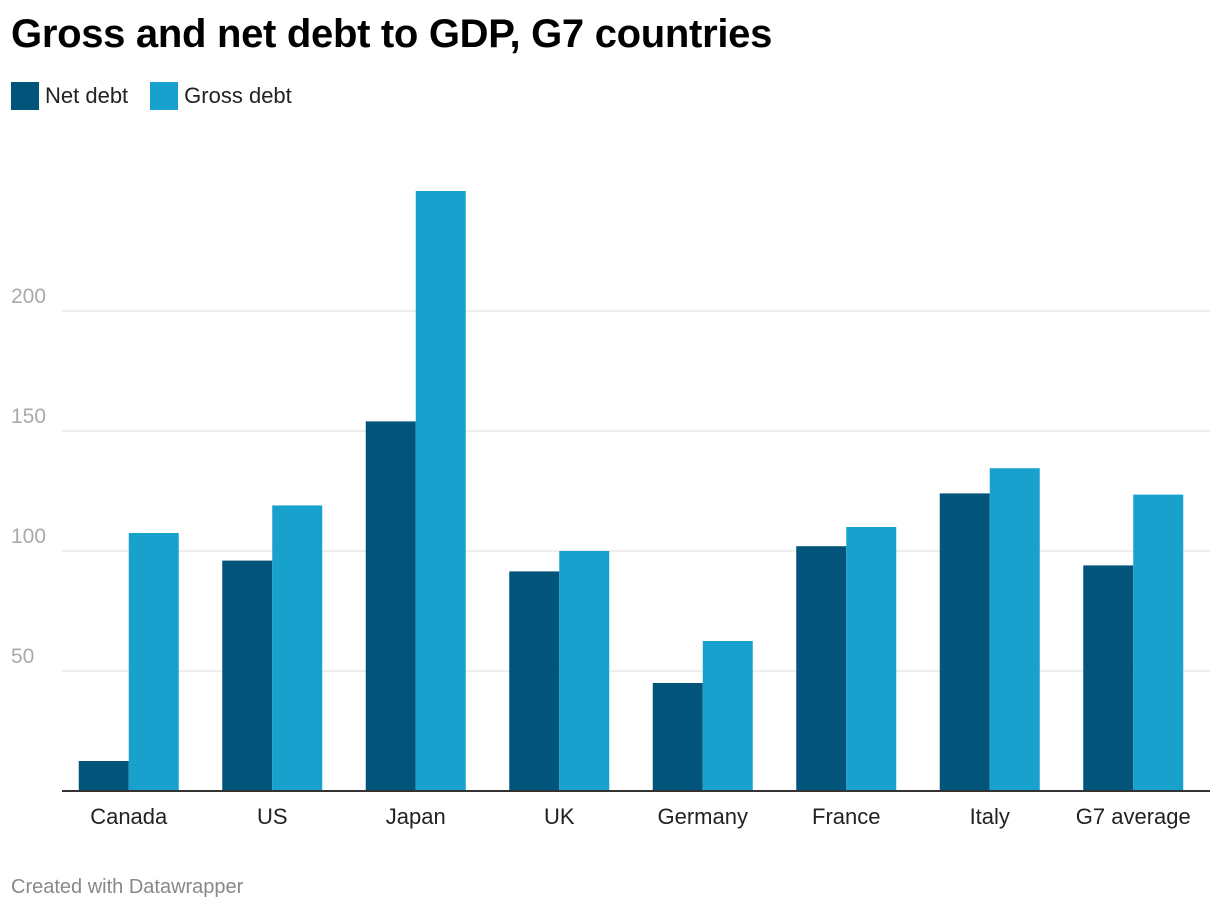  Describe the element at coordinates (534, 681) in the screenshot. I see `bar-net-uk` at that location.